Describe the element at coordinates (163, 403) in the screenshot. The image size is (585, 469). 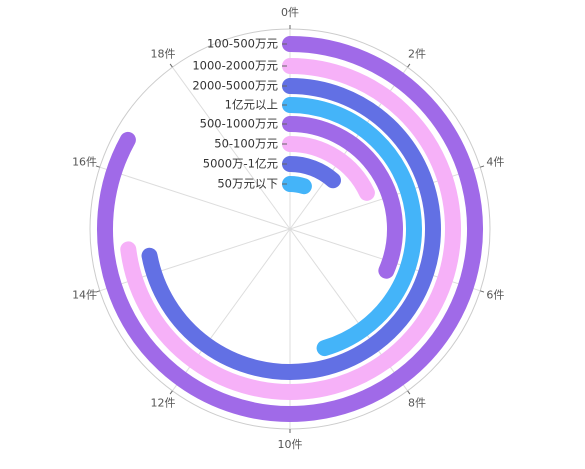
I see `axis-tick-label: 12件` at that location.